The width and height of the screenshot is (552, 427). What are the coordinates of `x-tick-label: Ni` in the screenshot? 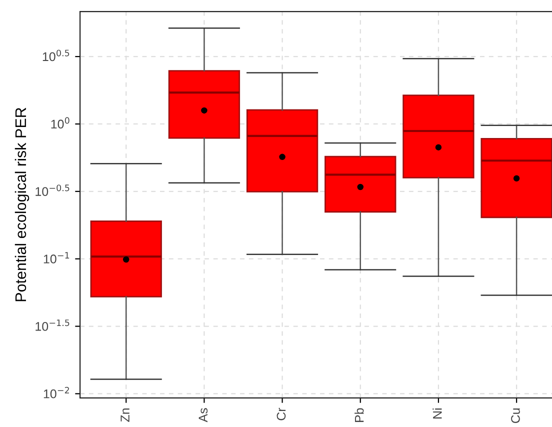 It's located at (437, 413).